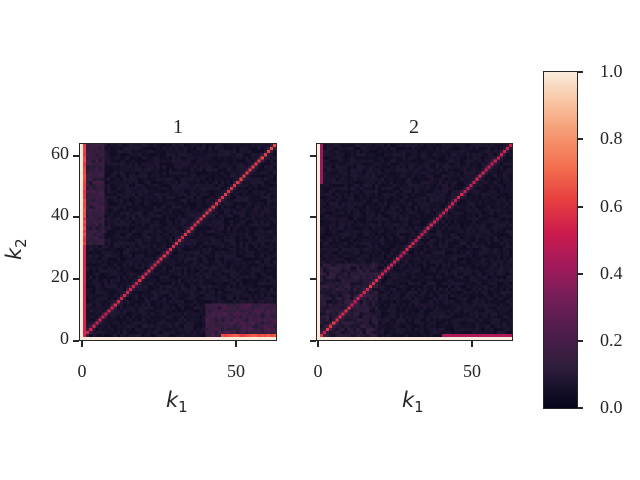  Describe the element at coordinates (611, 71) in the screenshot. I see `colorbar-label: 1.0` at that location.